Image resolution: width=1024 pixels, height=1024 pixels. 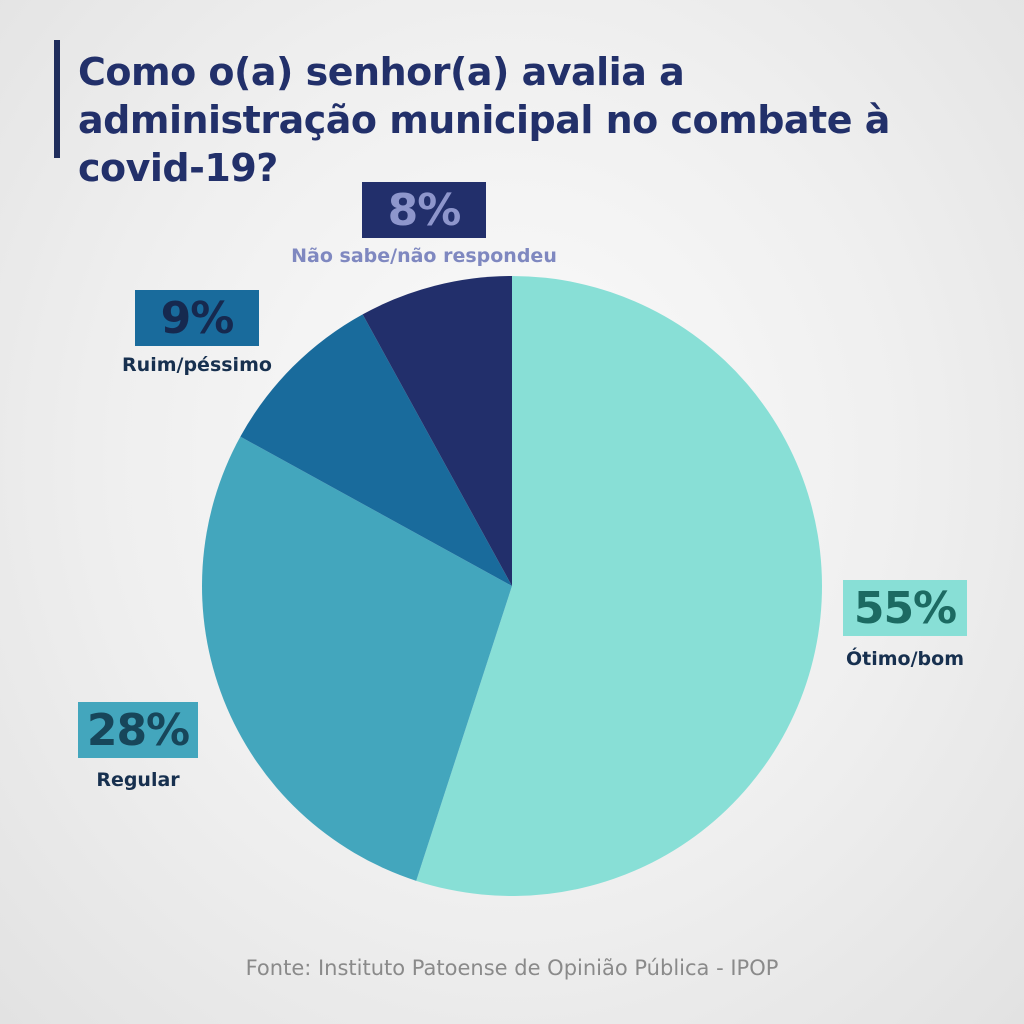 What do you see at coordinates (197, 365) in the screenshot?
I see `category-label-ruim-pessimo: Ruim/péssimo` at bounding box center [197, 365].